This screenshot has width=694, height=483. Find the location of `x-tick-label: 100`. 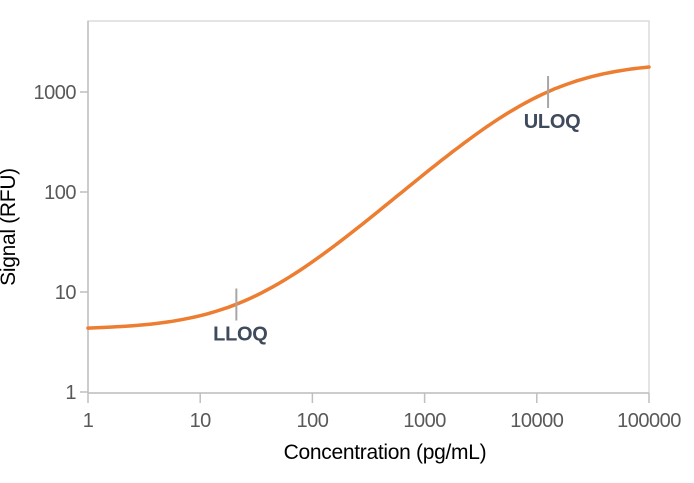

x-tick-label: 100 is located at coordinates (312, 421).